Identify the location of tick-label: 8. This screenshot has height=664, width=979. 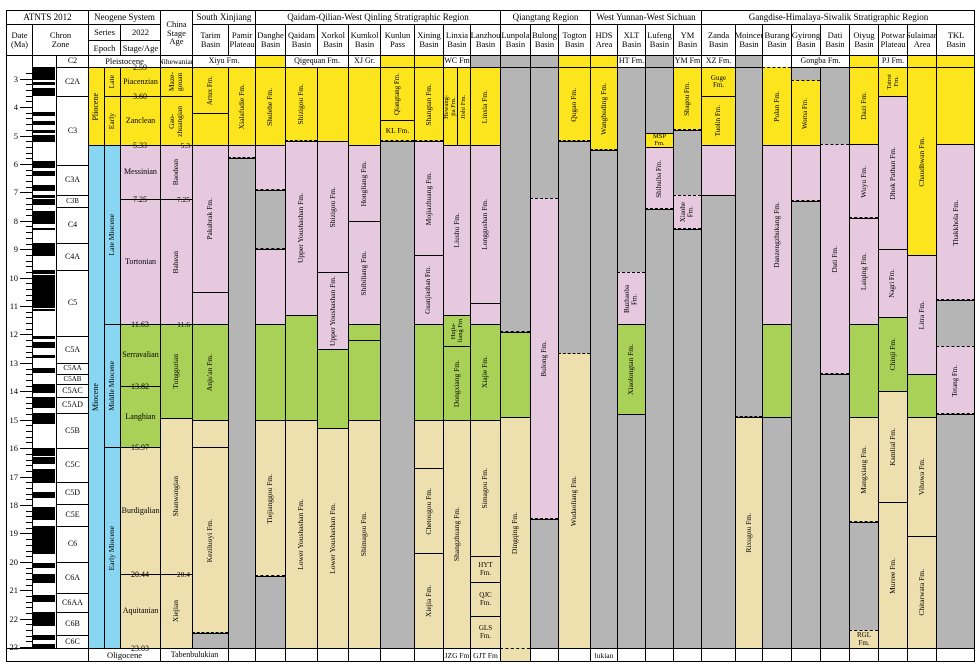
(15, 221).